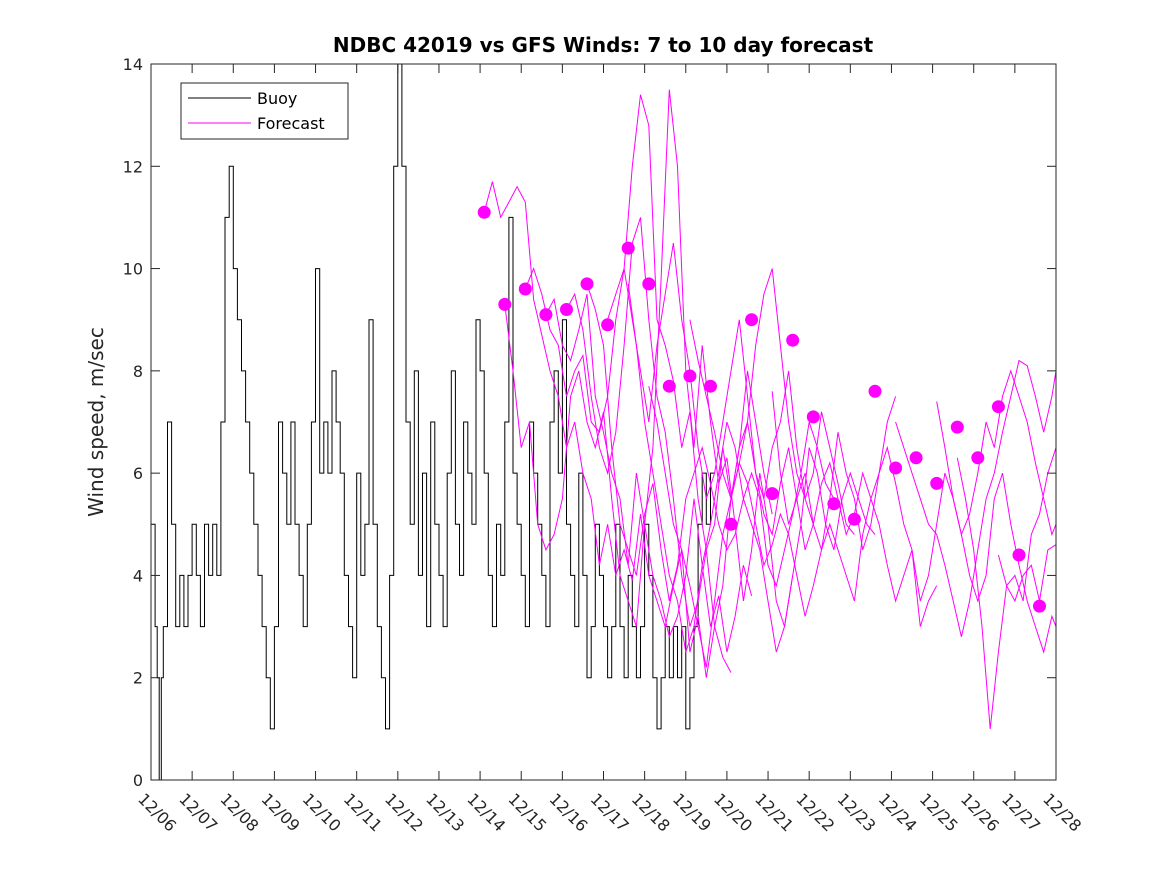 The image size is (1167, 875). What do you see at coordinates (291, 123) in the screenshot?
I see `legend-forecast-label: Forecast` at bounding box center [291, 123].